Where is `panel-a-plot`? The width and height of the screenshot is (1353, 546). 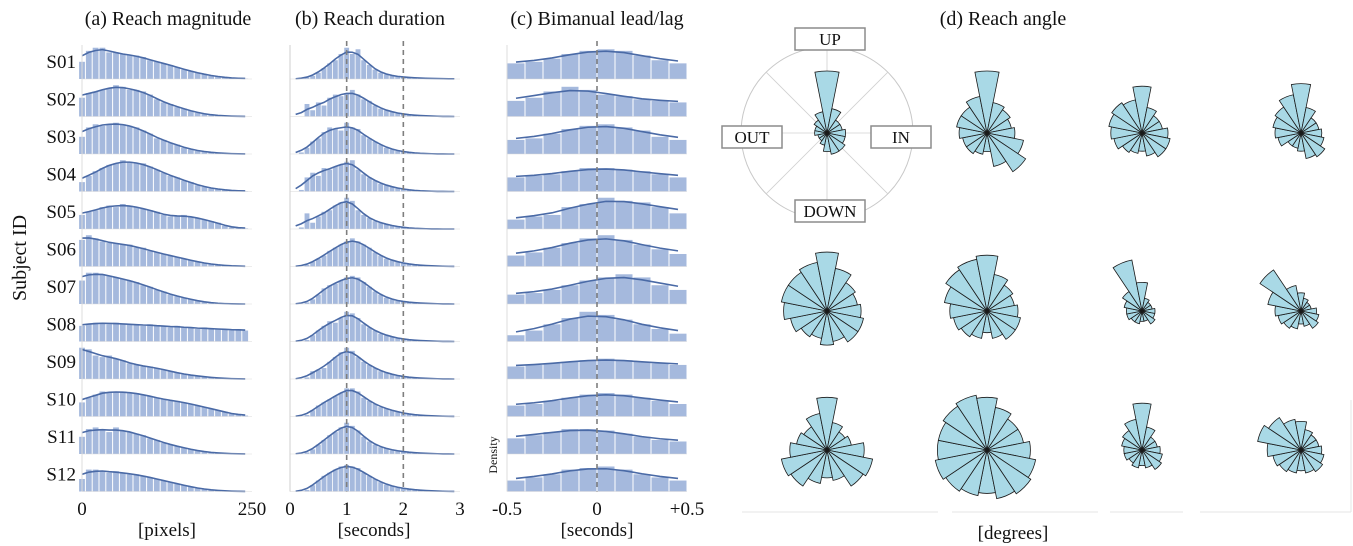 panel-a-plot is located at coordinates (165, 269).